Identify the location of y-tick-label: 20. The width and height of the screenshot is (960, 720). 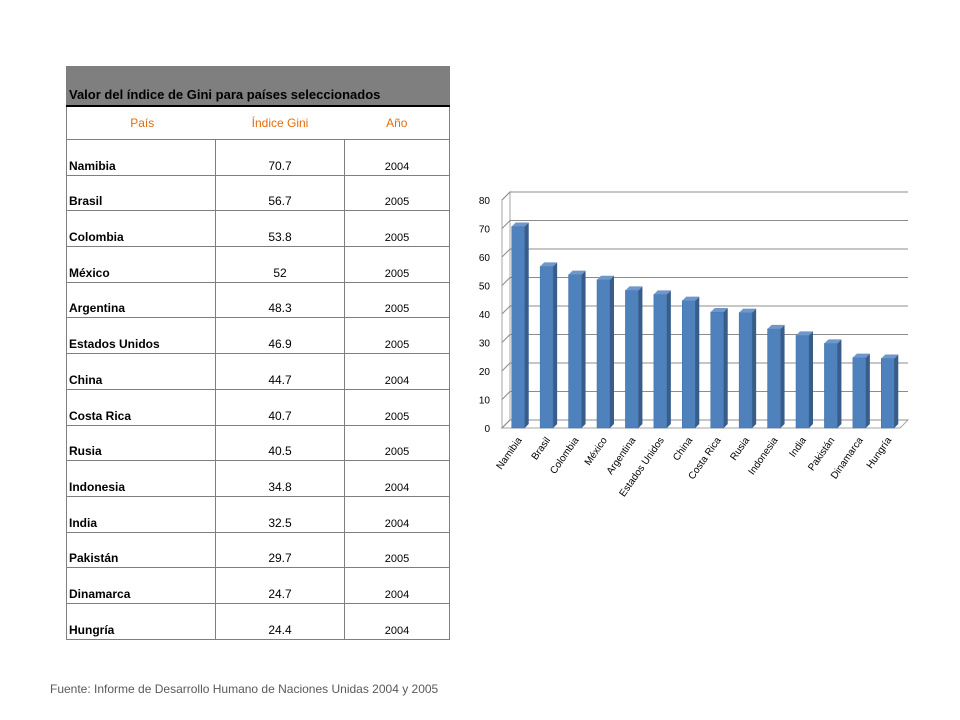
(485, 372).